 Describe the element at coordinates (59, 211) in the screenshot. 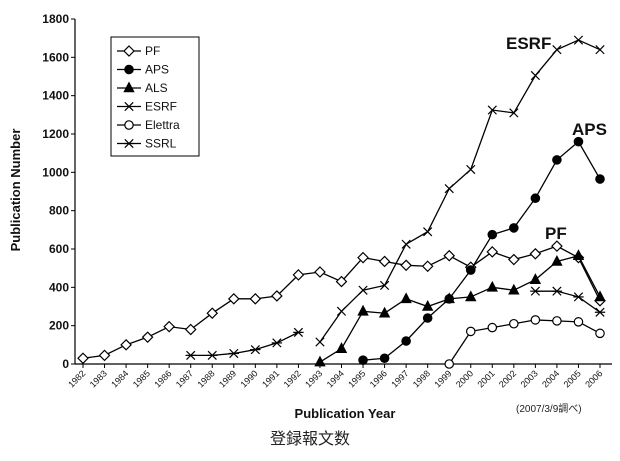

I see `y-tick-label: 800` at that location.